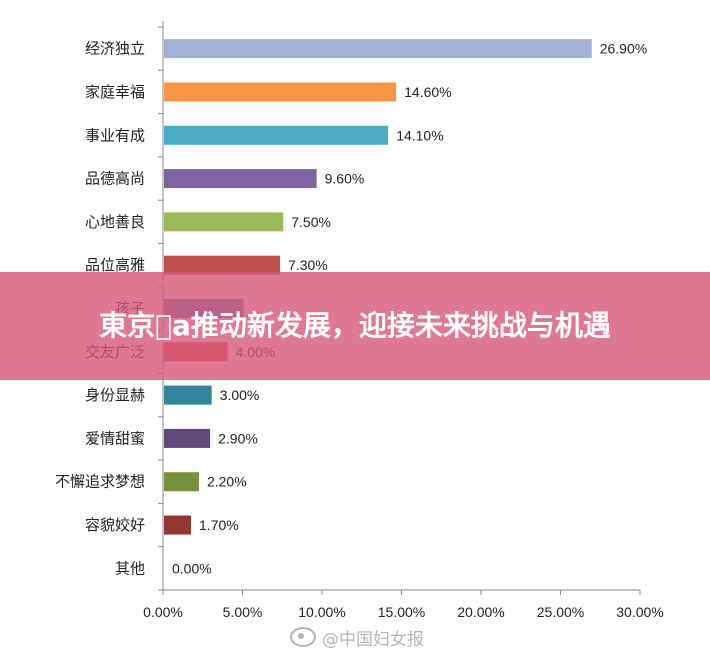 This screenshot has height=655, width=710. I want to click on banner-title: 東京a推动新发展，迎接未来挑战与机遇, so click(355, 325).